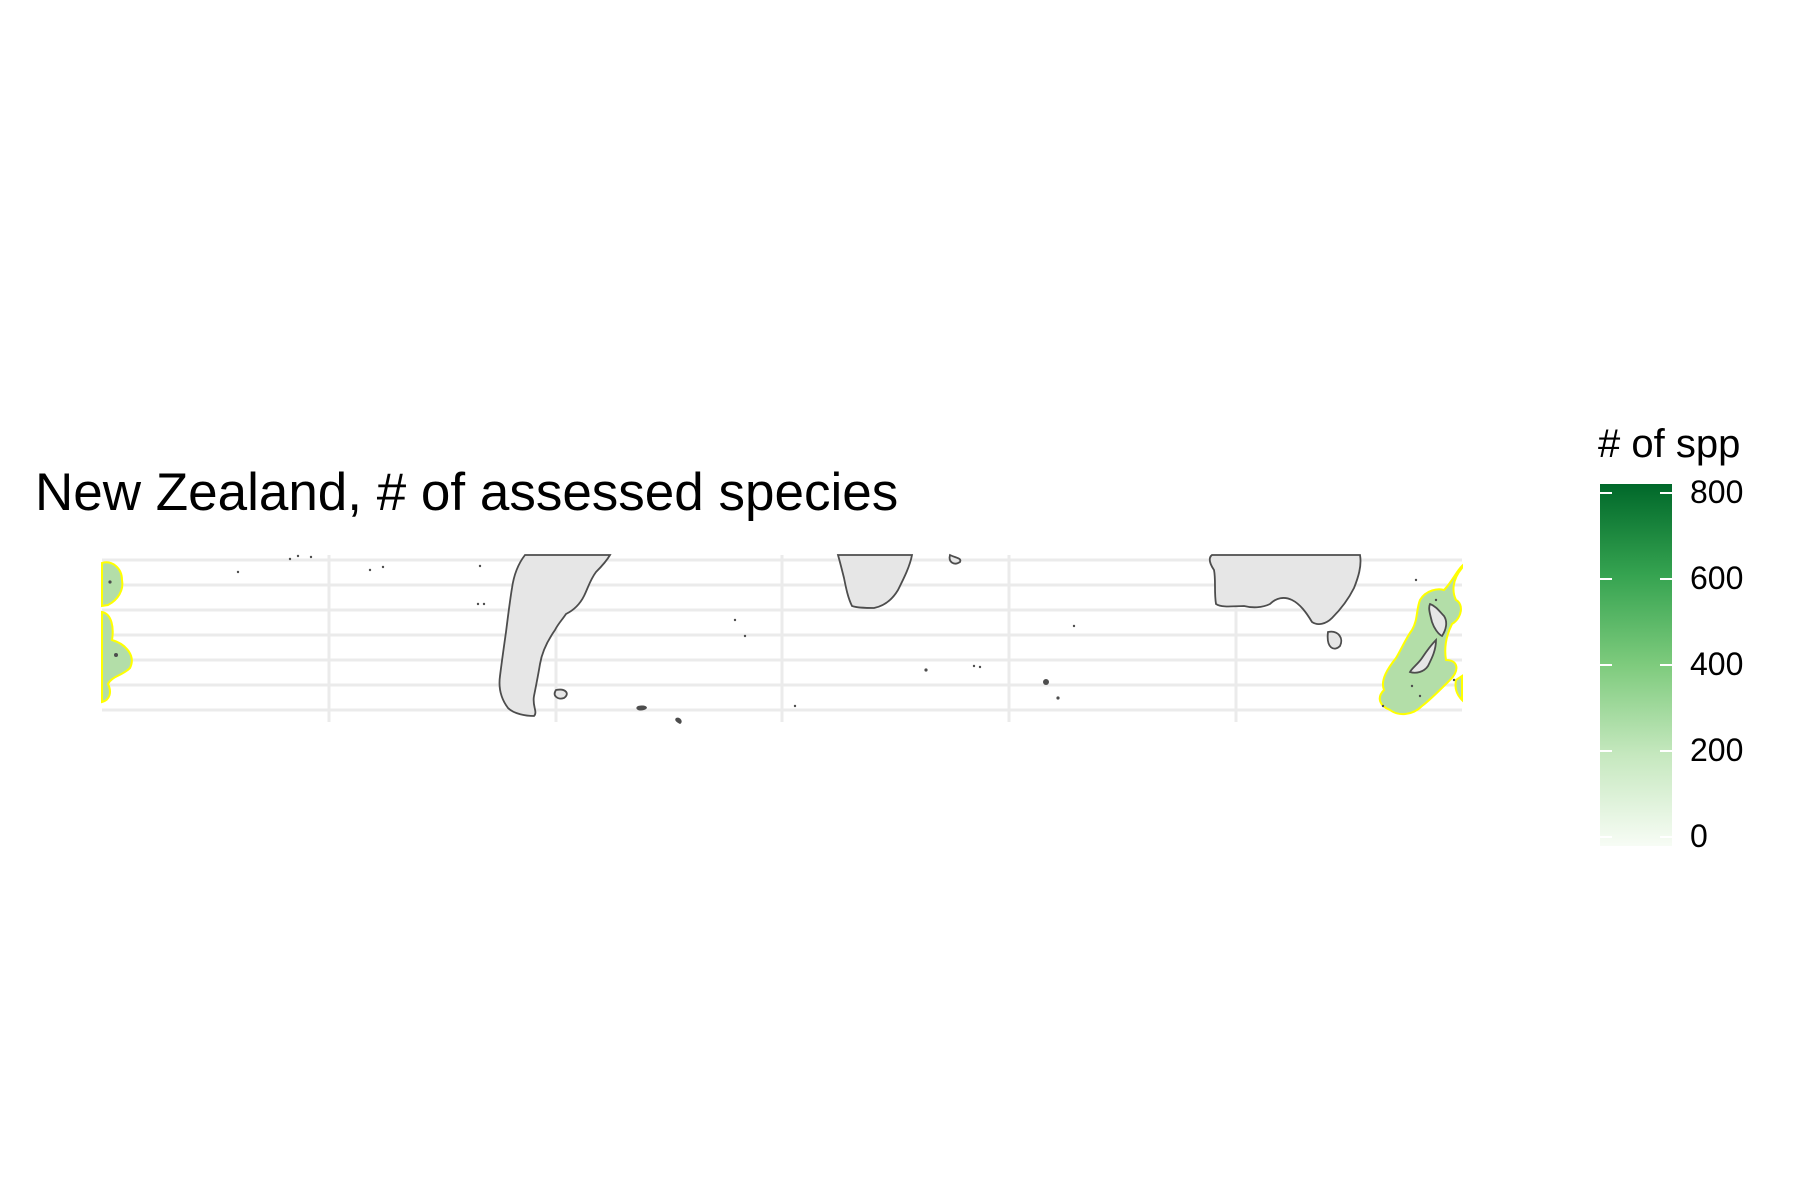 This screenshot has height=1200, width=1799. Describe the element at coordinates (1717, 492) in the screenshot. I see `legend-label-800: 800` at that location.